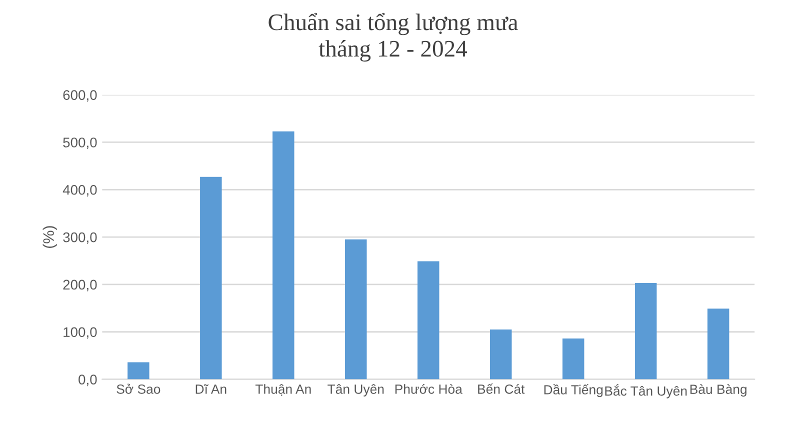 The width and height of the screenshot is (786, 431). Describe the element at coordinates (87, 380) in the screenshot. I see `y-tick-label: 0,0` at that location.